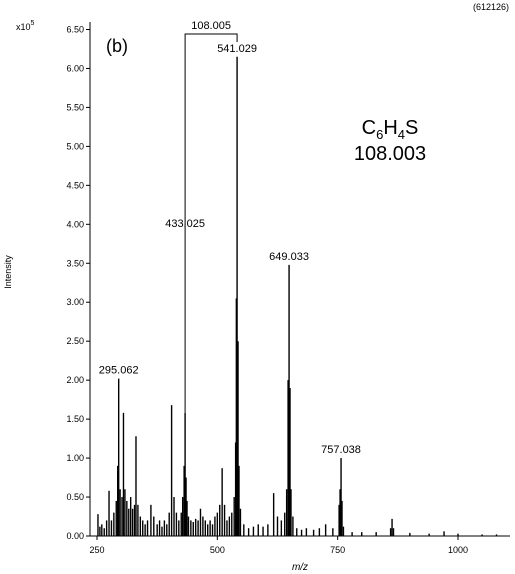 The height and width of the screenshot is (574, 515). I want to click on x-tick-label-2: 750, so click(337, 550).